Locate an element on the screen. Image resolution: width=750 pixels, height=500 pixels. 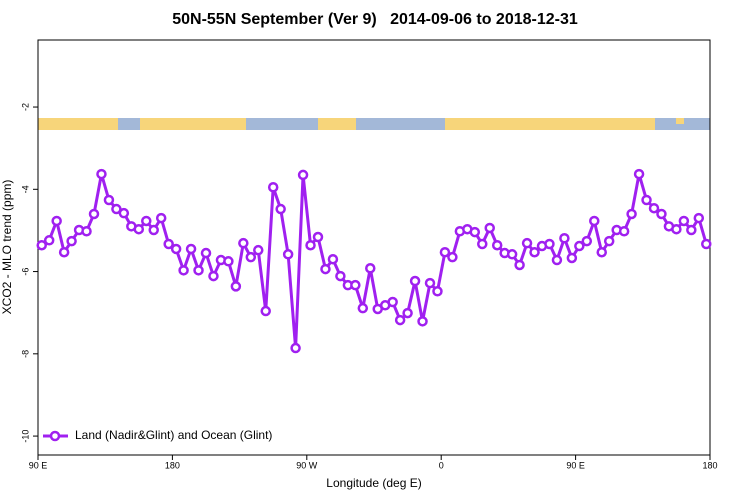
land-ocean-band is located at coordinates (374, 124).